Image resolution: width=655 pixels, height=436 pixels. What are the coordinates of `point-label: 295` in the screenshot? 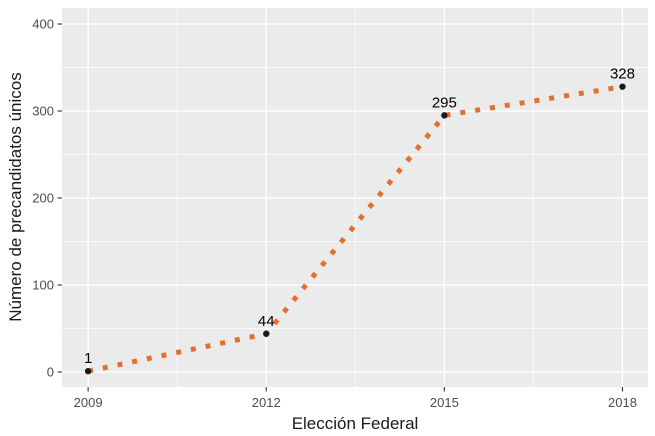 It's located at (444, 102).